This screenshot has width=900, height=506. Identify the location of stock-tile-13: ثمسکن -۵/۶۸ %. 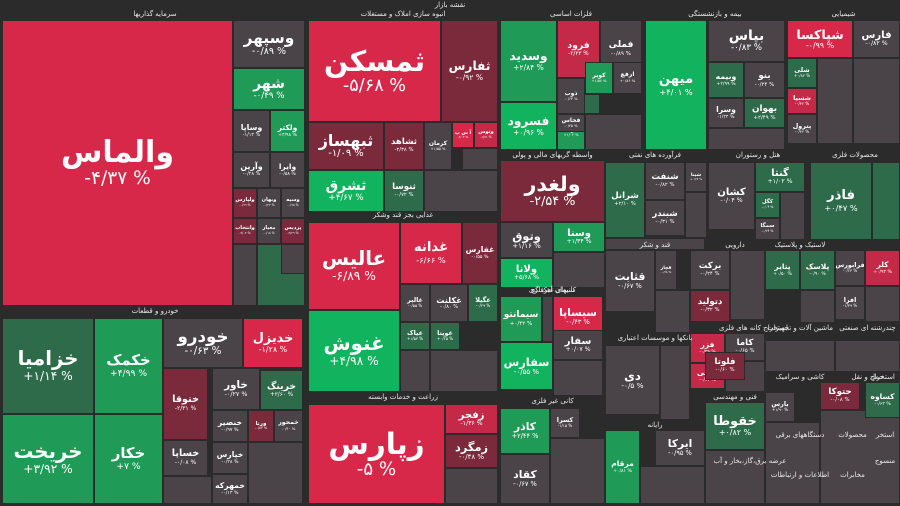
(374, 71).